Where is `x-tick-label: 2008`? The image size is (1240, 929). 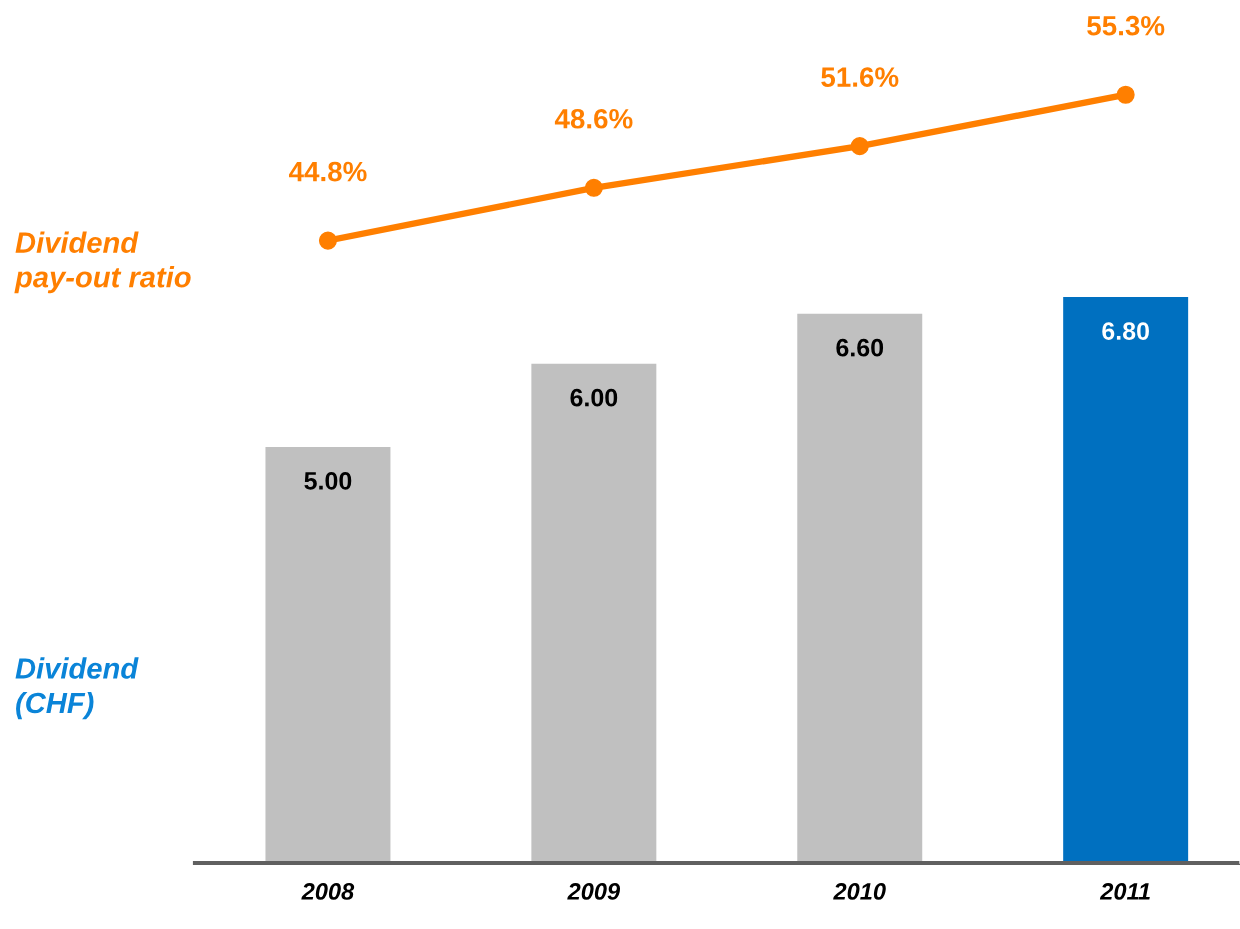 x-tick-label: 2008 is located at coordinates (328, 891).